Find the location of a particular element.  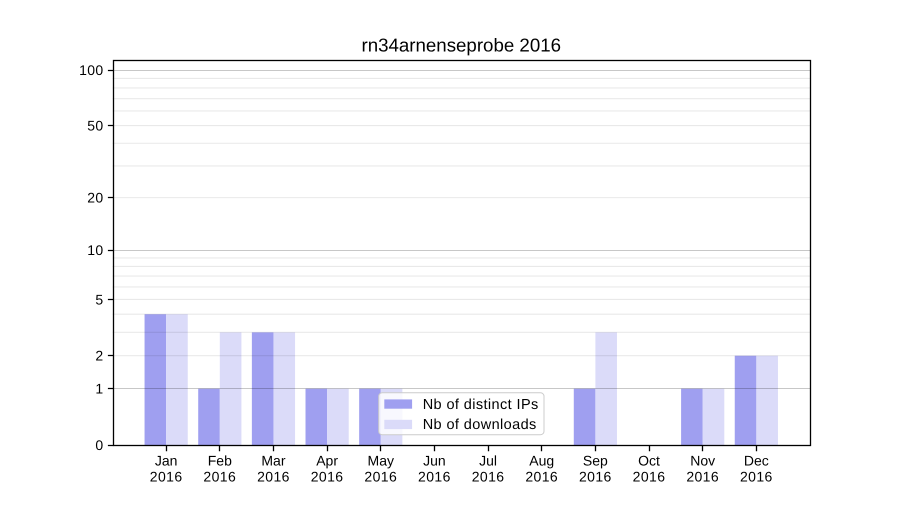

svg-text: Mar is located at coordinates (273, 461).